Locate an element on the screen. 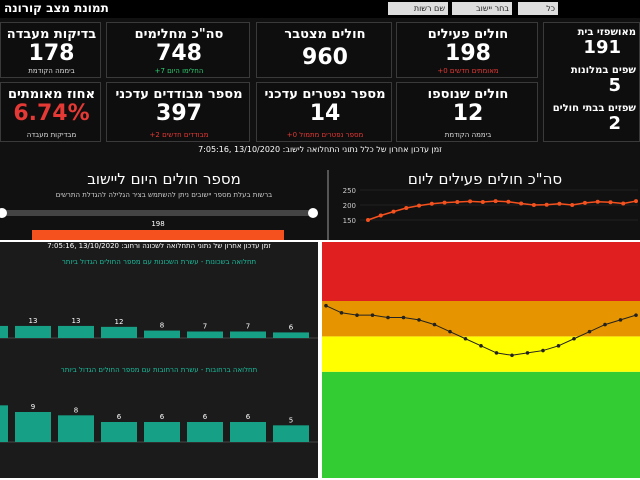 This screenshot has width=640, height=480. stat-card: חולים פעילים 198 מאומתים חדשים 0+ is located at coordinates (467, 50).